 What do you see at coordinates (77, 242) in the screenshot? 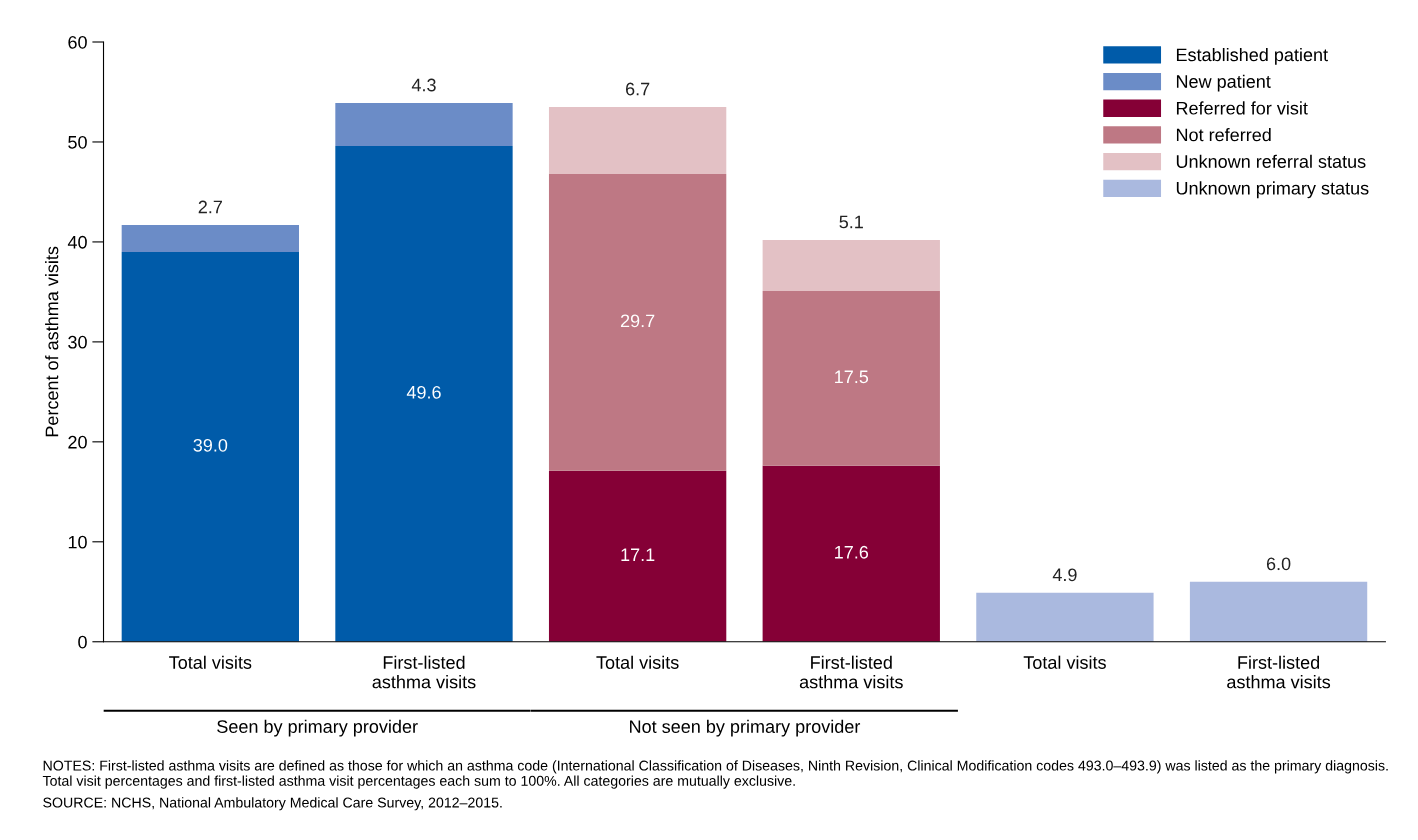
I see `y-tick-label: 40` at bounding box center [77, 242].